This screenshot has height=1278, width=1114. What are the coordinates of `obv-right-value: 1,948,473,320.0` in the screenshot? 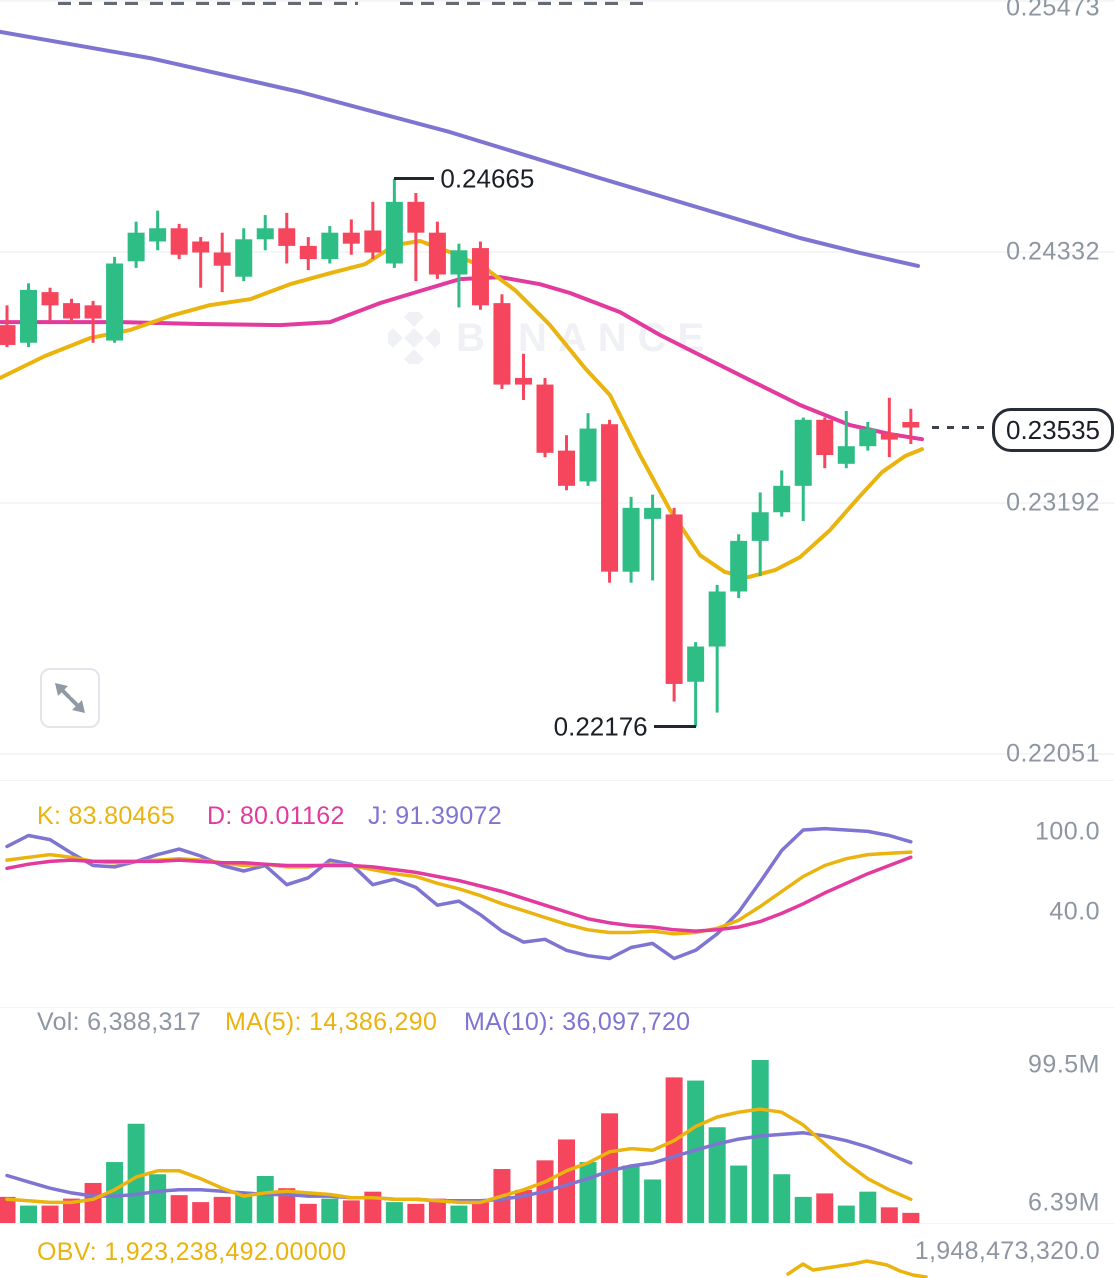 It's located at (1007, 1251).